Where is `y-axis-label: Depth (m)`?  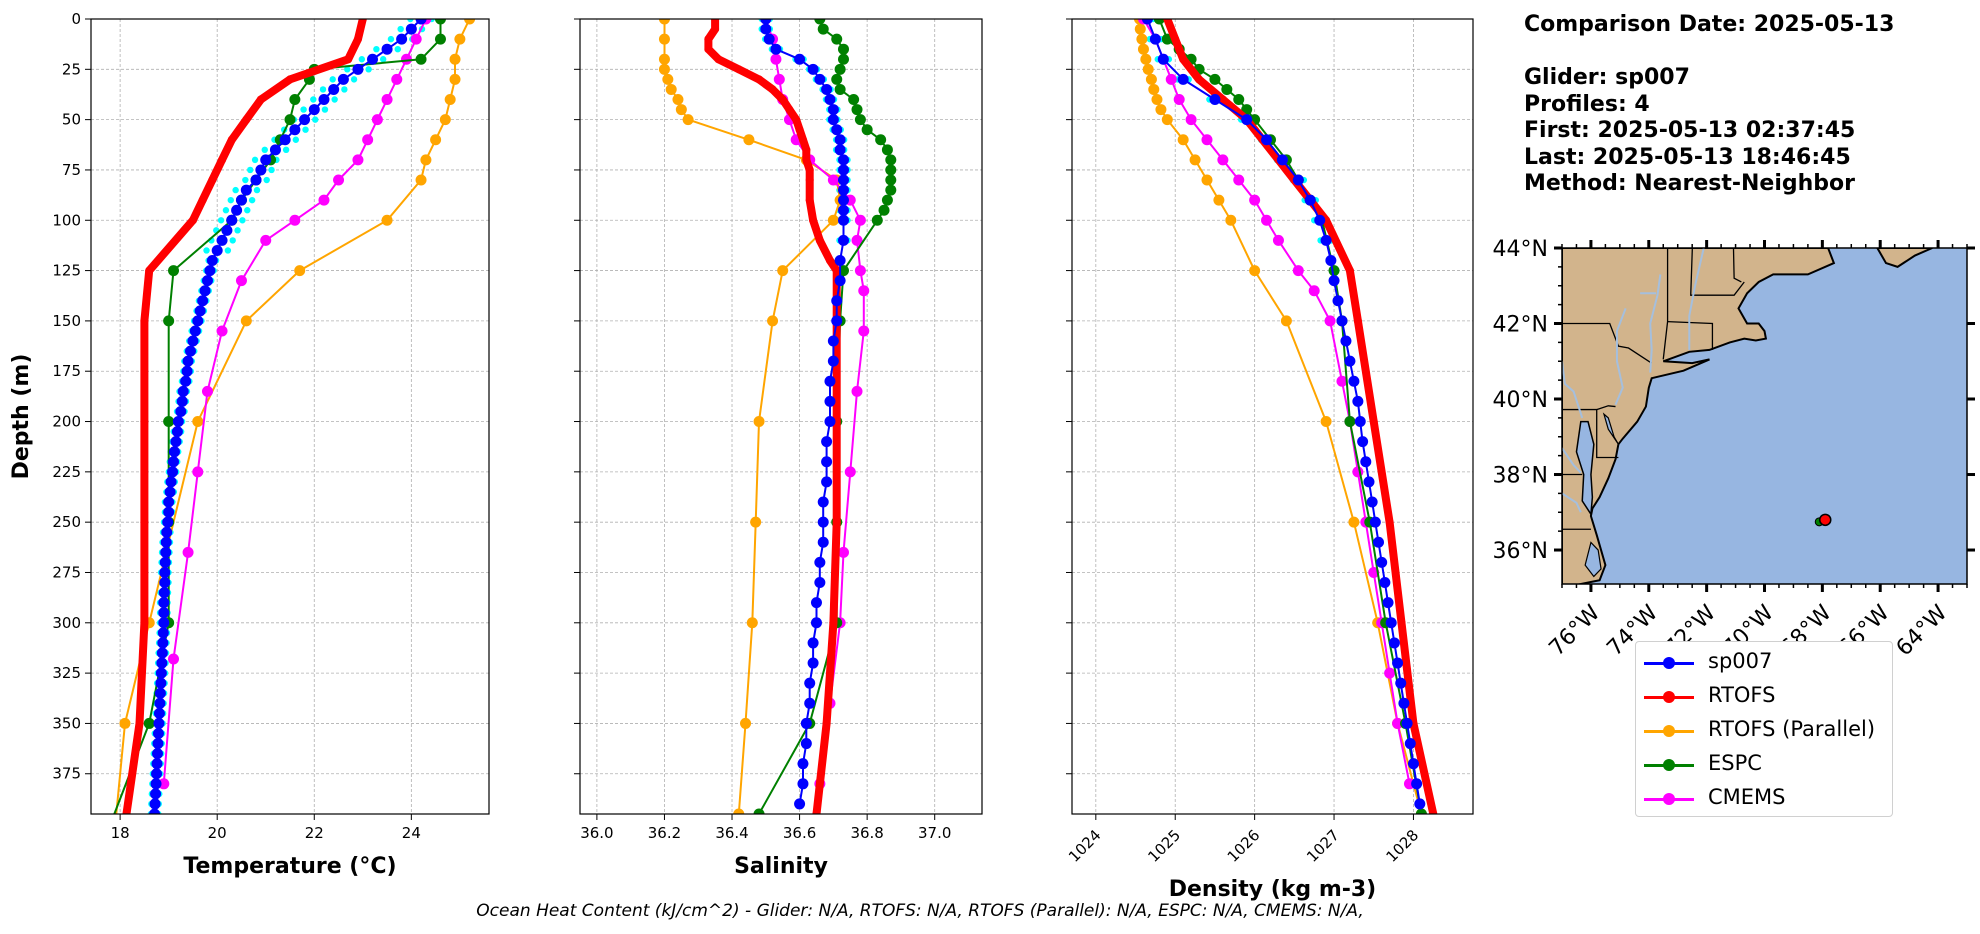
y-axis-label: Depth (m) is located at coordinates (21, 417).